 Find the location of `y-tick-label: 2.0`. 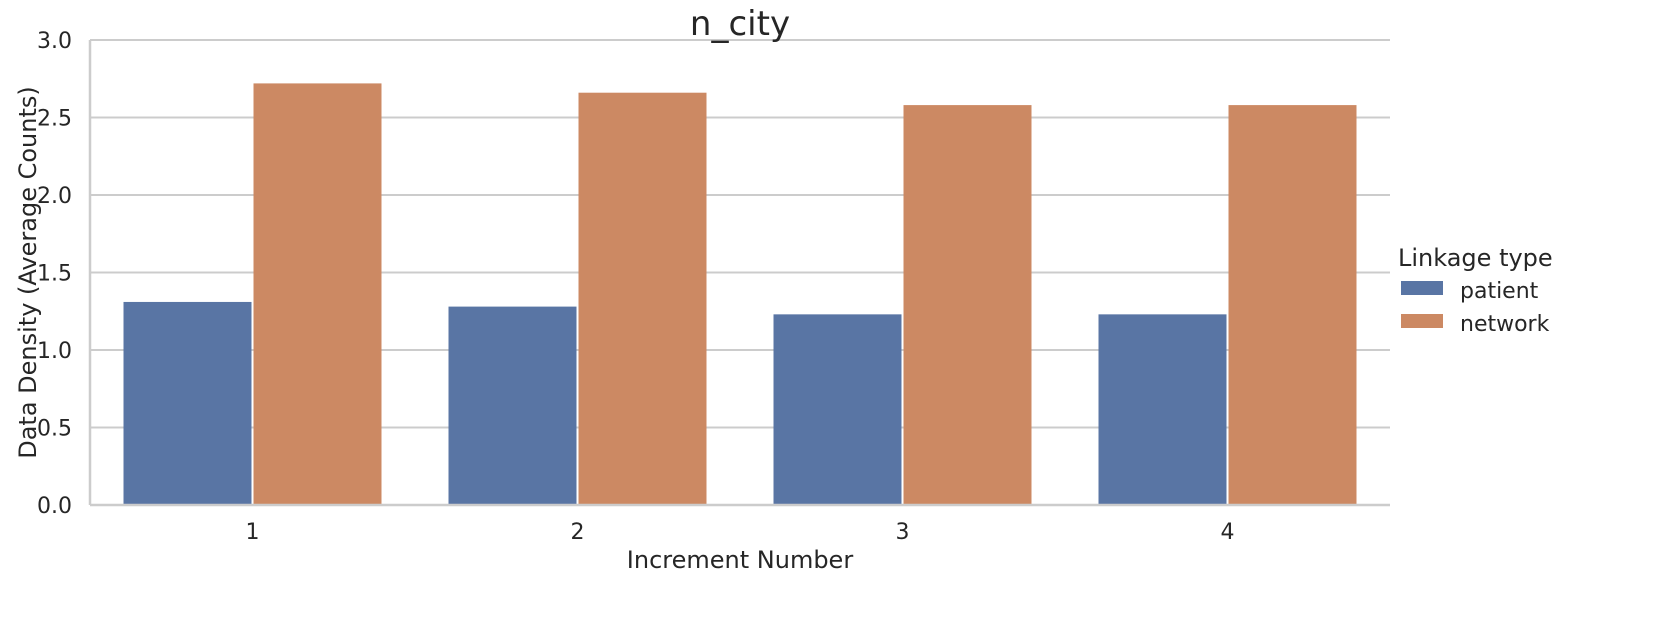

y-tick-label: 2.0 is located at coordinates (54, 196).